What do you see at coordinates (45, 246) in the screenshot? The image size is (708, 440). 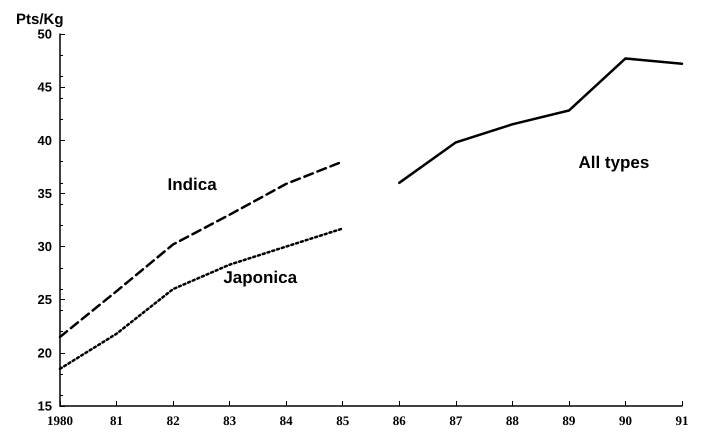 I see `y-tick-label: 30` at bounding box center [45, 246].